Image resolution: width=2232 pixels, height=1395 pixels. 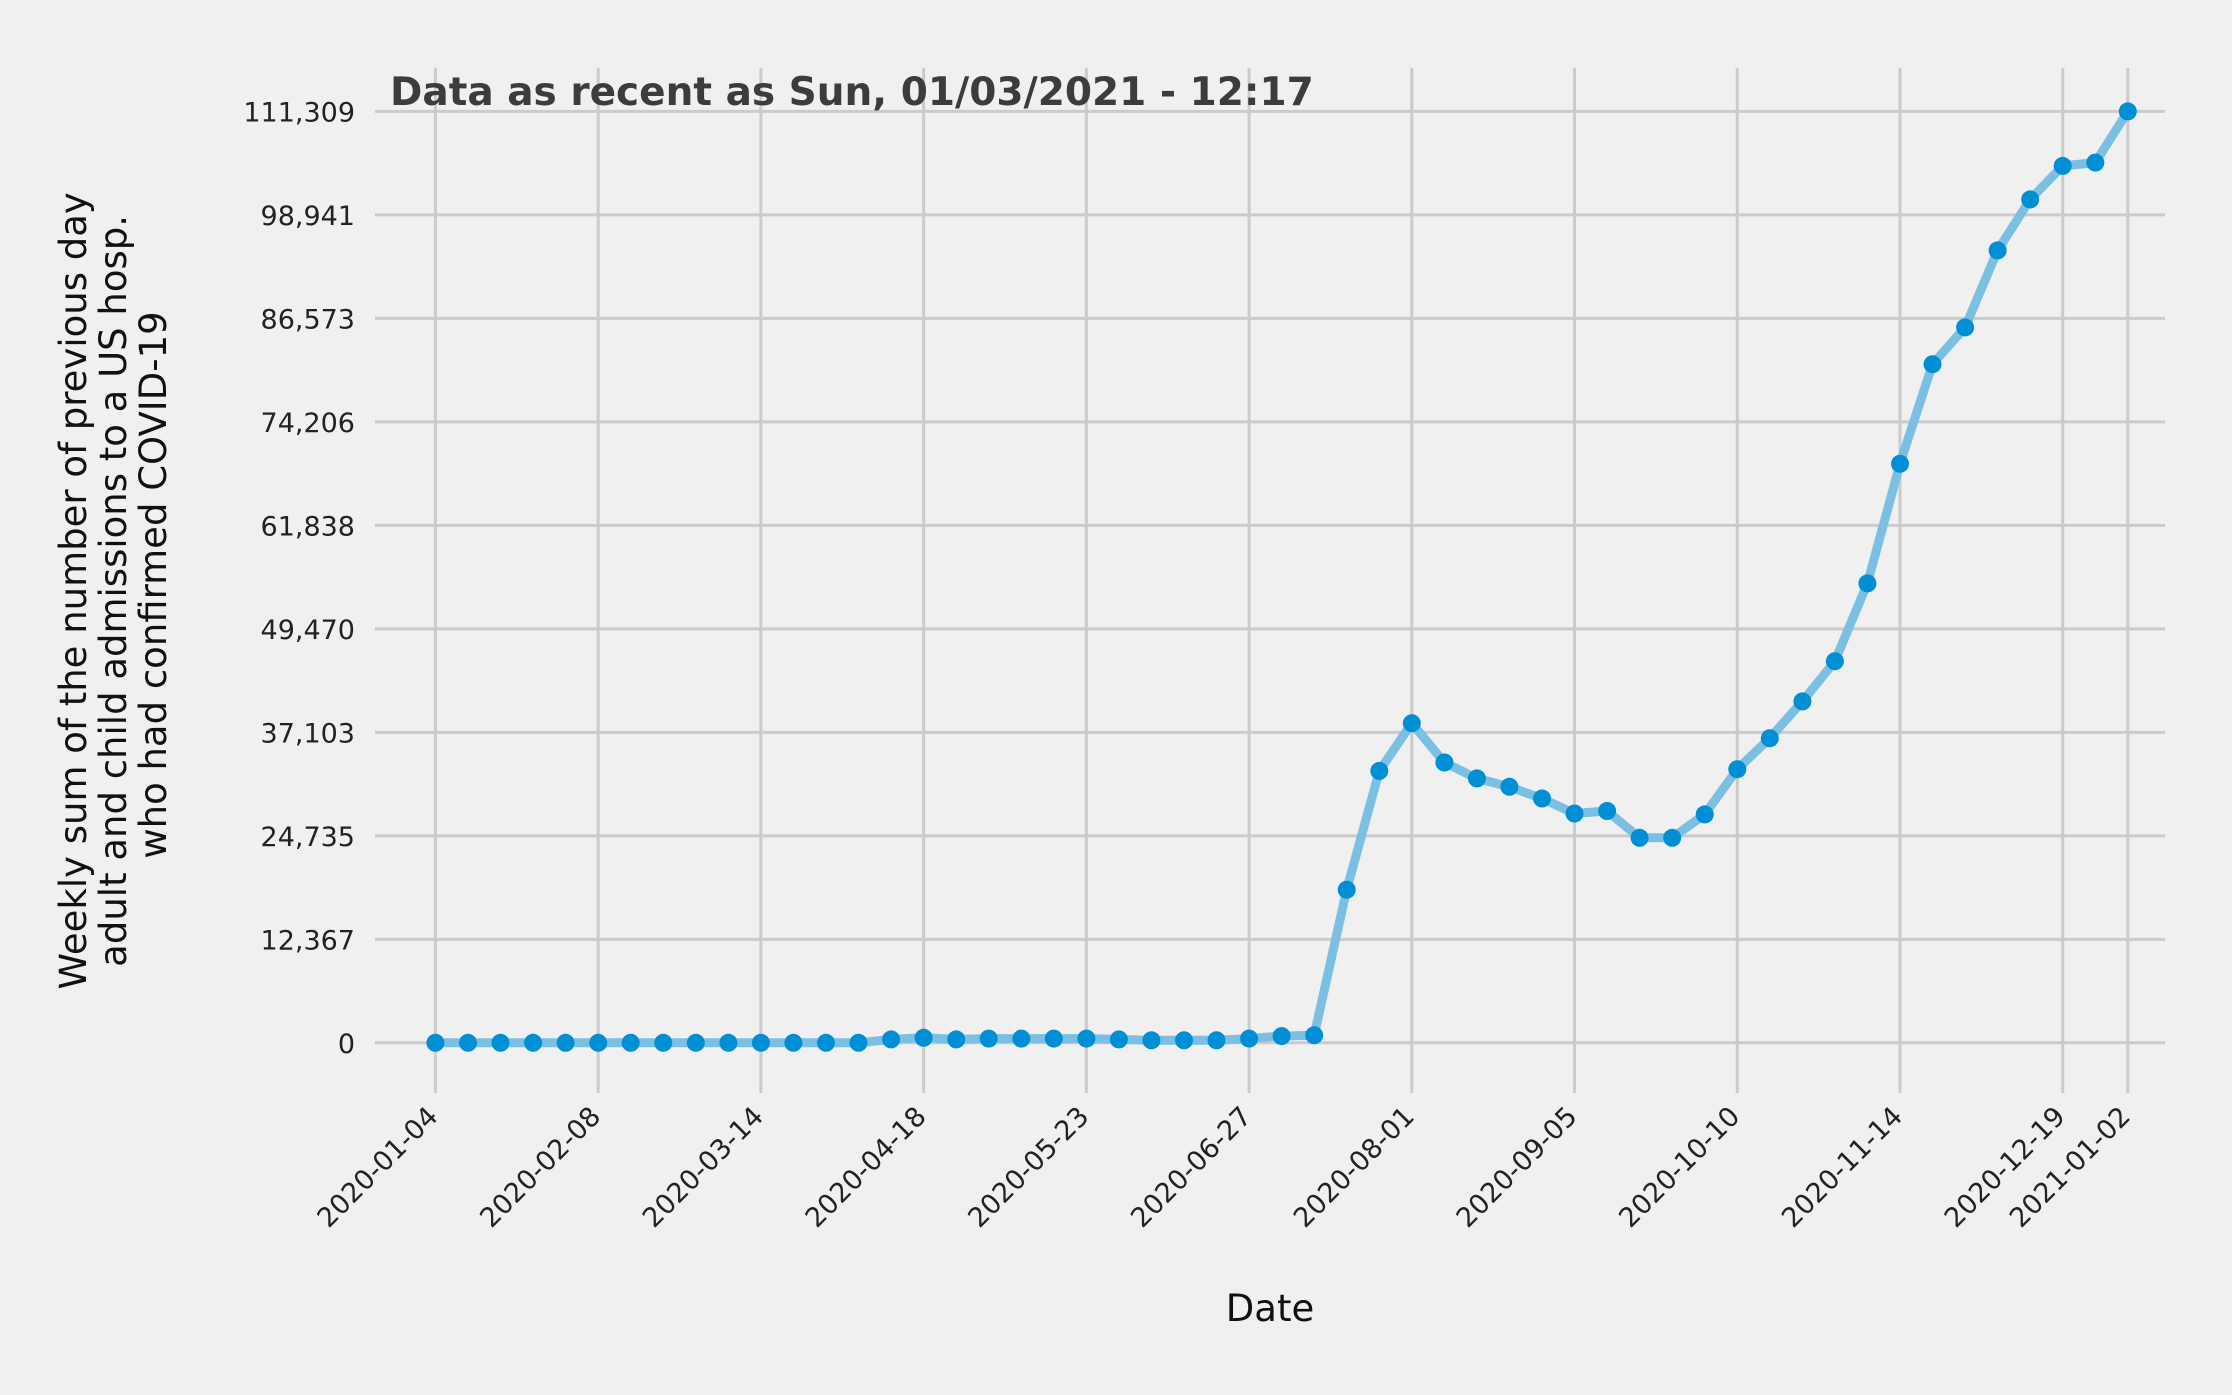 What do you see at coordinates (378, 1167) in the screenshot?
I see `x-tick-label: 2020-01-04` at bounding box center [378, 1167].